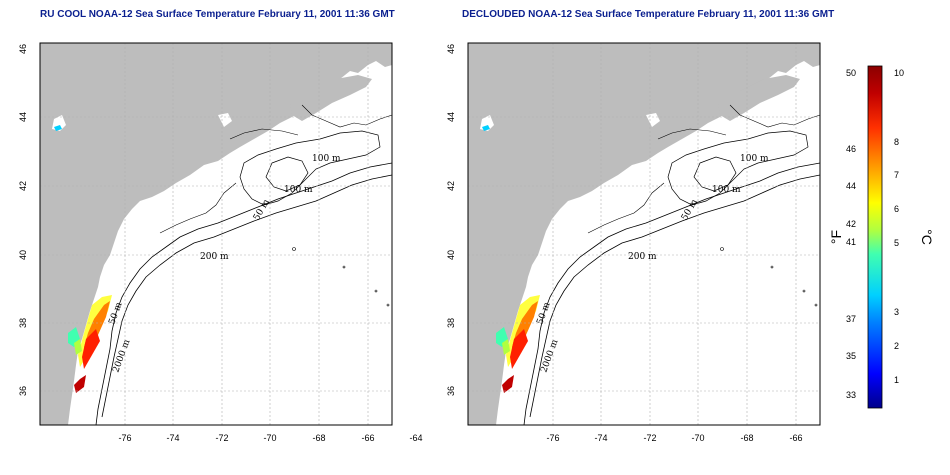 The height and width of the screenshot is (475, 950). Describe the element at coordinates (451, 220) in the screenshot. I see `right-y-axis: 36 38 40 42 44 46` at that location.